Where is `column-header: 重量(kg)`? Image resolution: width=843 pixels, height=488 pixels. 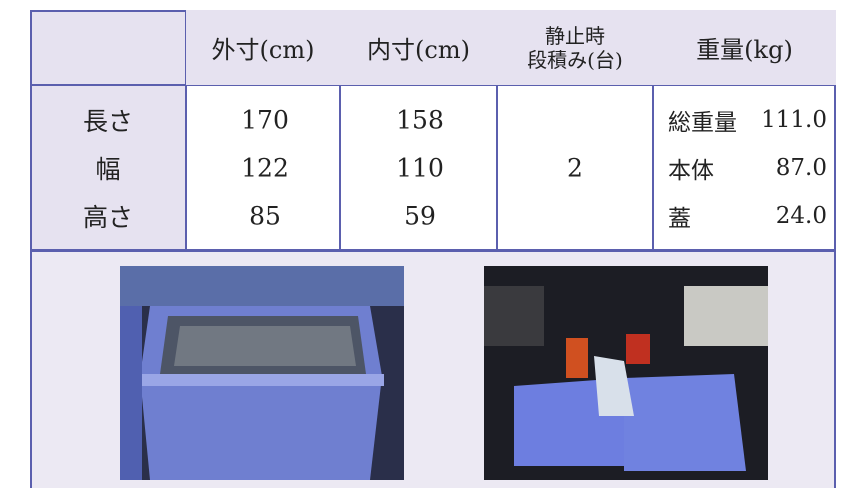 column-header: 重量(kg) is located at coordinates (744, 47).